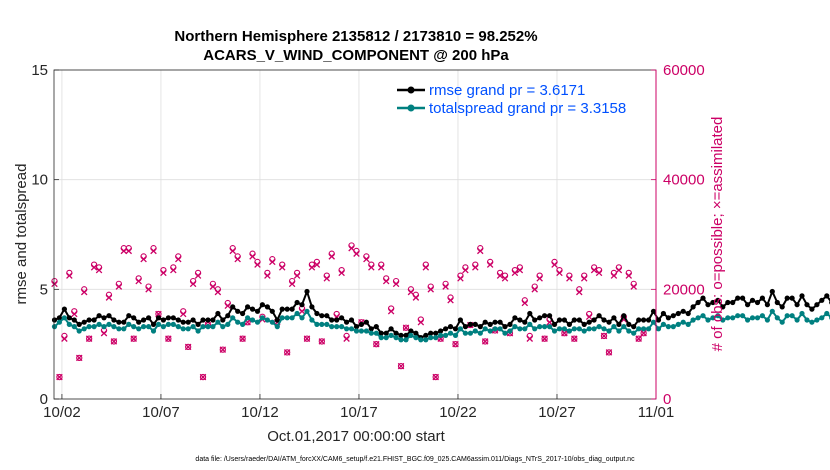 This screenshot has height=470, width=830. What do you see at coordinates (39, 70) in the screenshot?
I see `y-tick-label: 15` at bounding box center [39, 70].